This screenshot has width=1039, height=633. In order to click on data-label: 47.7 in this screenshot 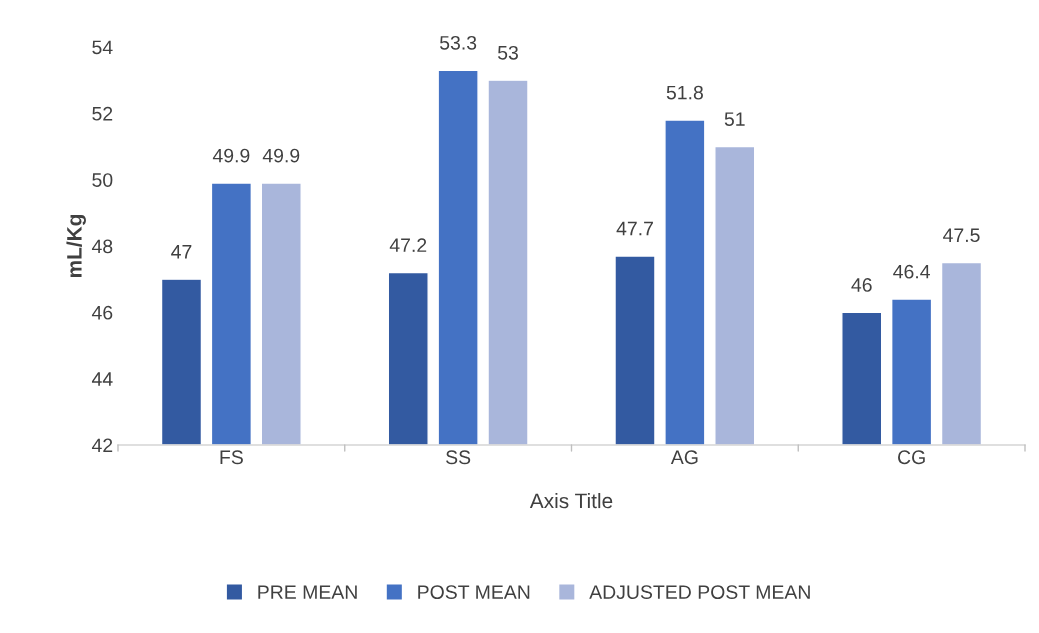, I will do `click(634, 228)`.